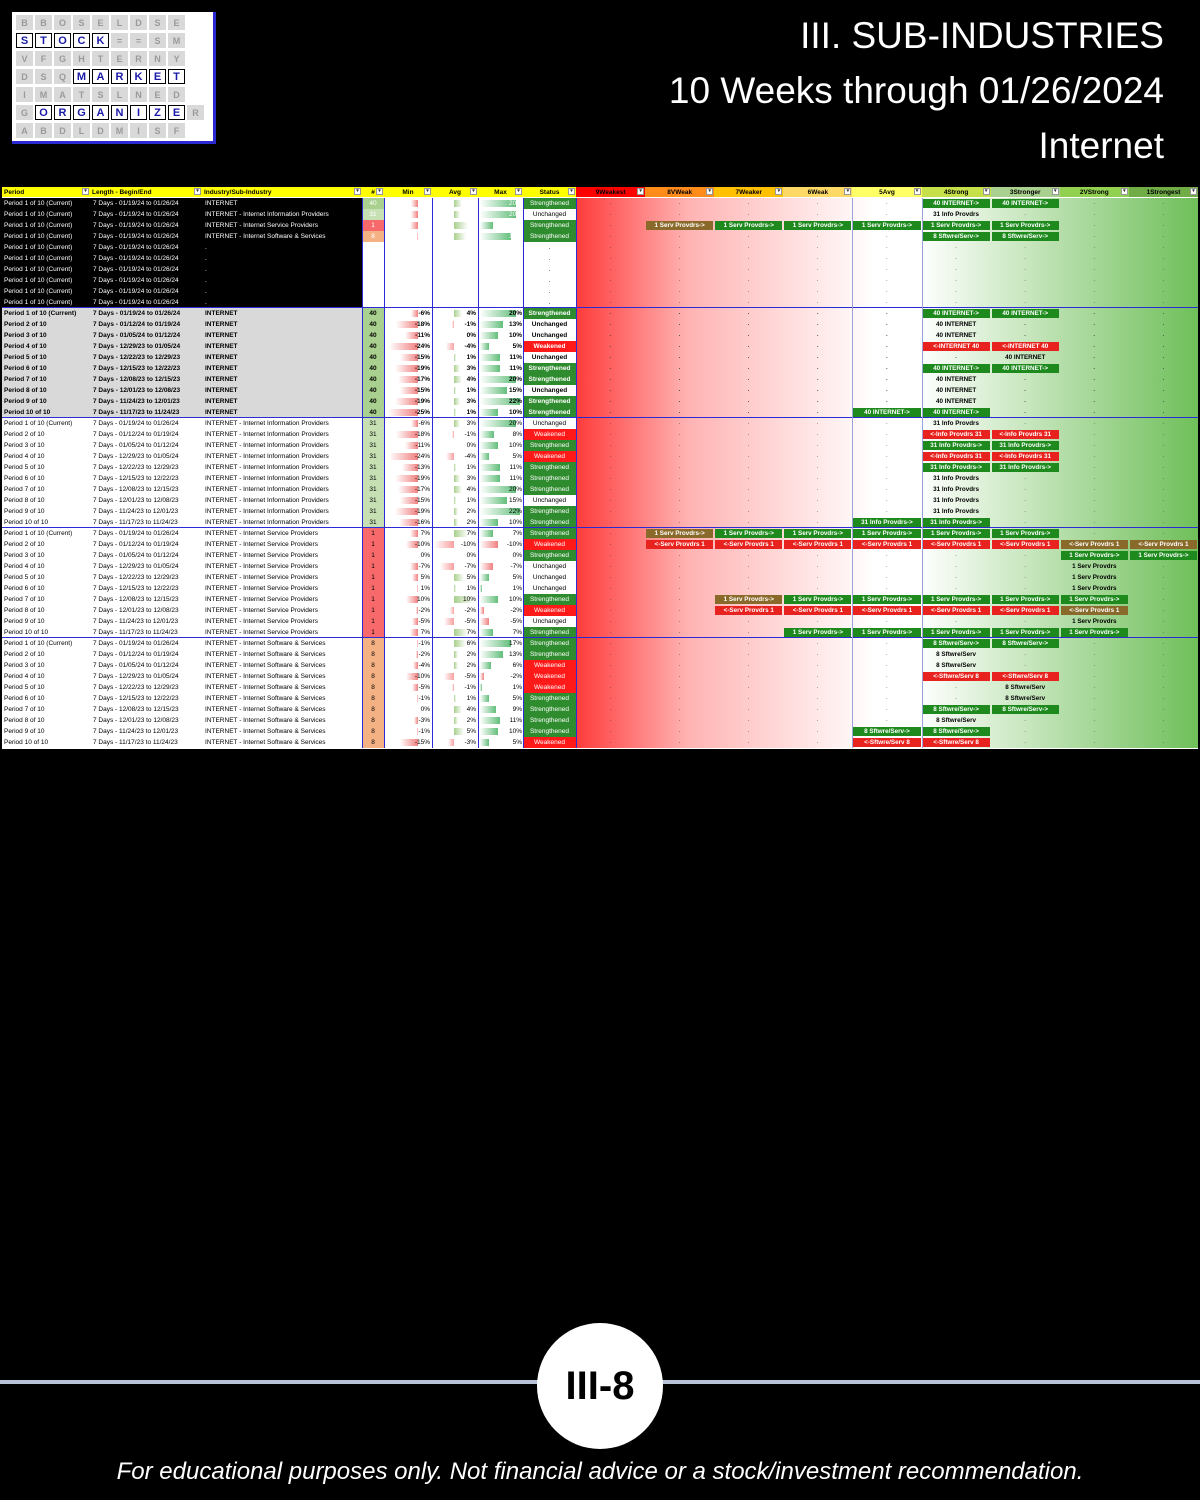 Image resolution: width=1200 pixels, height=1500 pixels. I want to click on cell-avg: 5%, so click(471, 577).